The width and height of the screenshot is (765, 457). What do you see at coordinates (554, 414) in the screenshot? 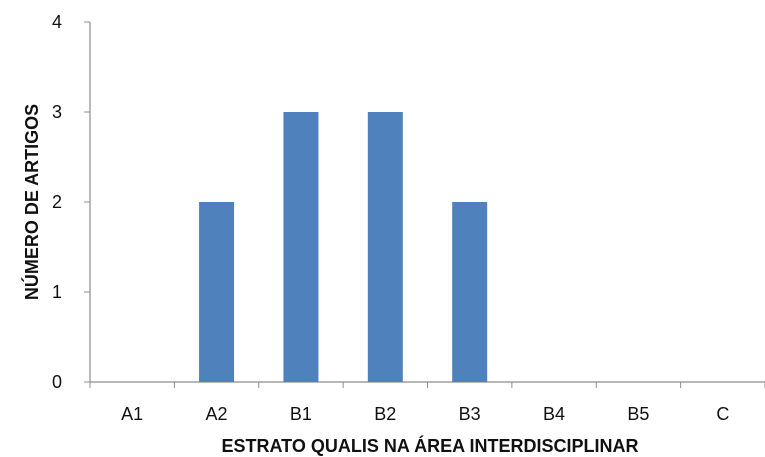
I see `x-tick-label: B4` at bounding box center [554, 414].